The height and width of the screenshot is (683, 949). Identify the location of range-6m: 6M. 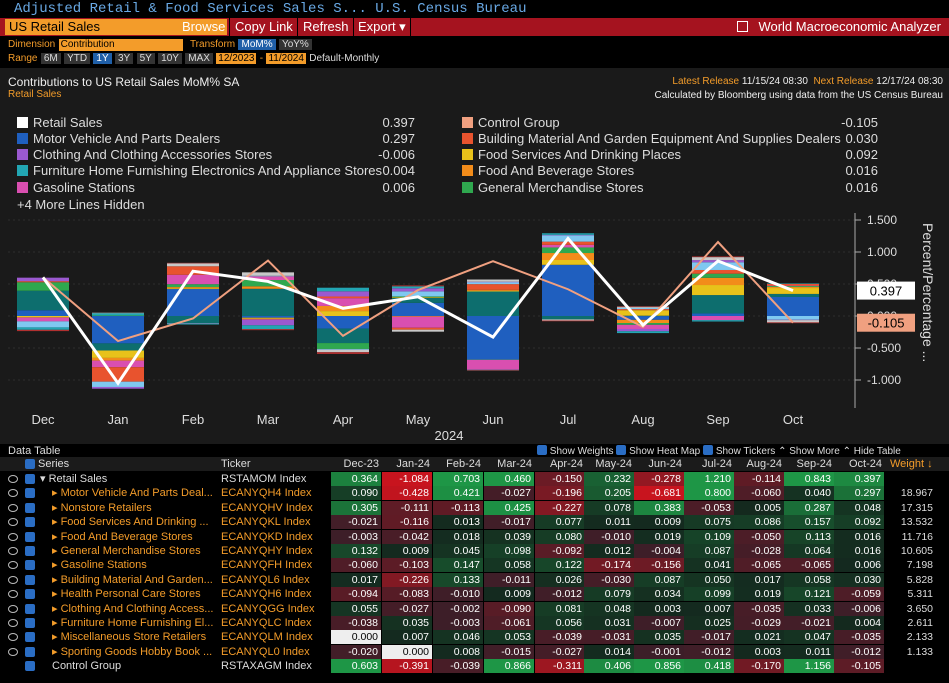
(50, 58).